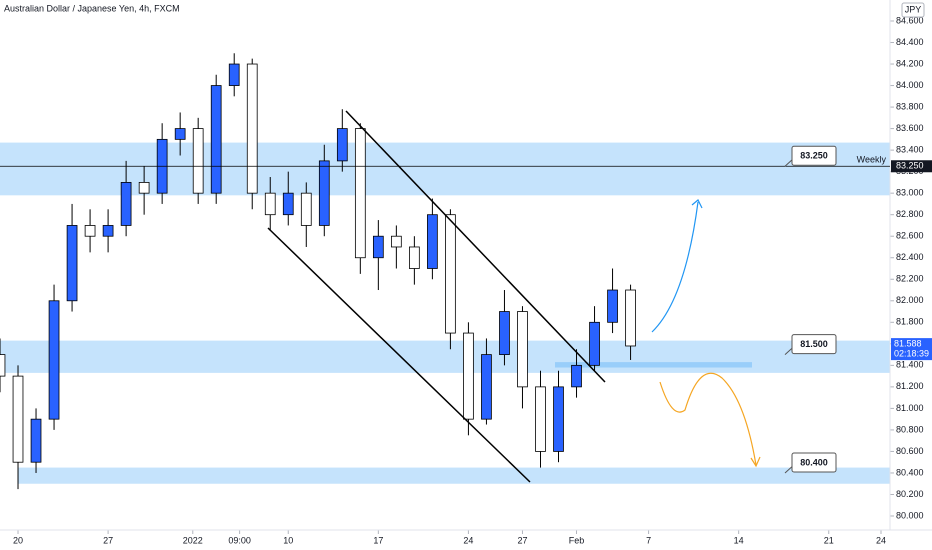  Describe the element at coordinates (708, 419) in the screenshot. I see `bear-arrow` at that location.